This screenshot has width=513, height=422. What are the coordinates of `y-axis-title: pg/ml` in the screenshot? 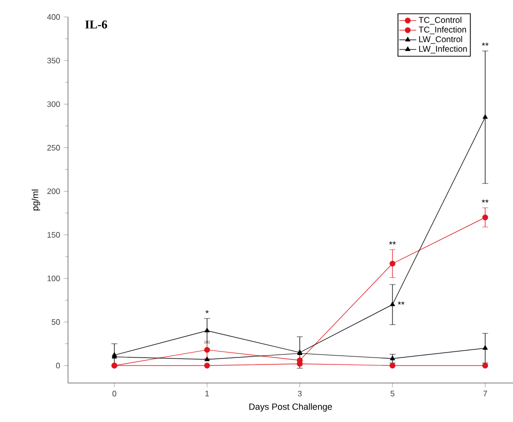 It's located at (36, 200).